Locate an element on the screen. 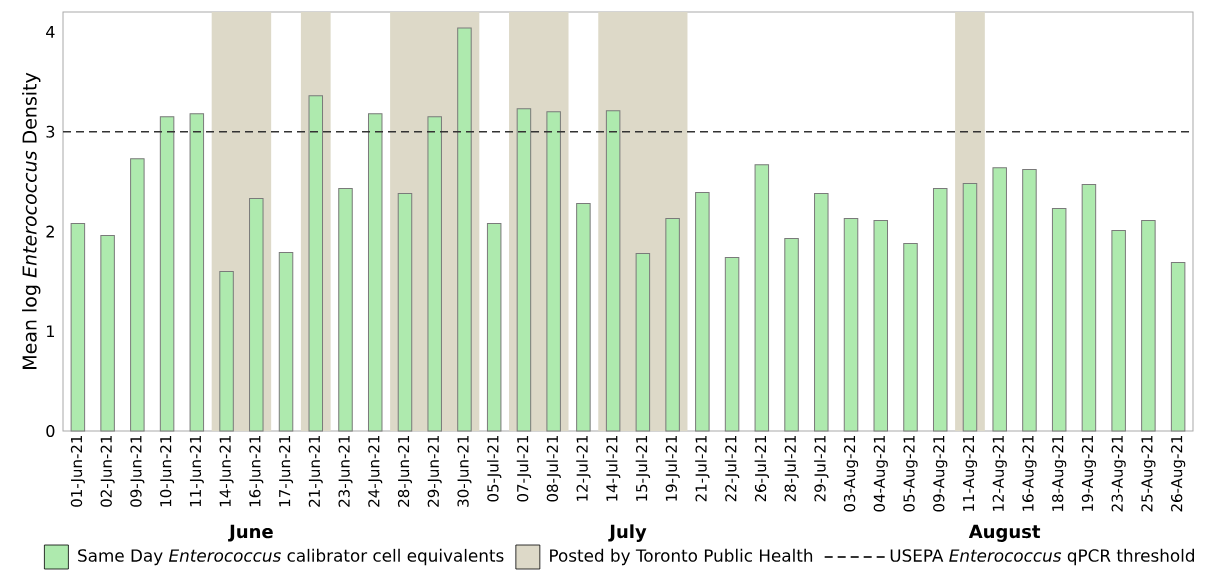 The height and width of the screenshot is (571, 1217). x-tick-label: 11-Jun-21 is located at coordinates (196, 471).